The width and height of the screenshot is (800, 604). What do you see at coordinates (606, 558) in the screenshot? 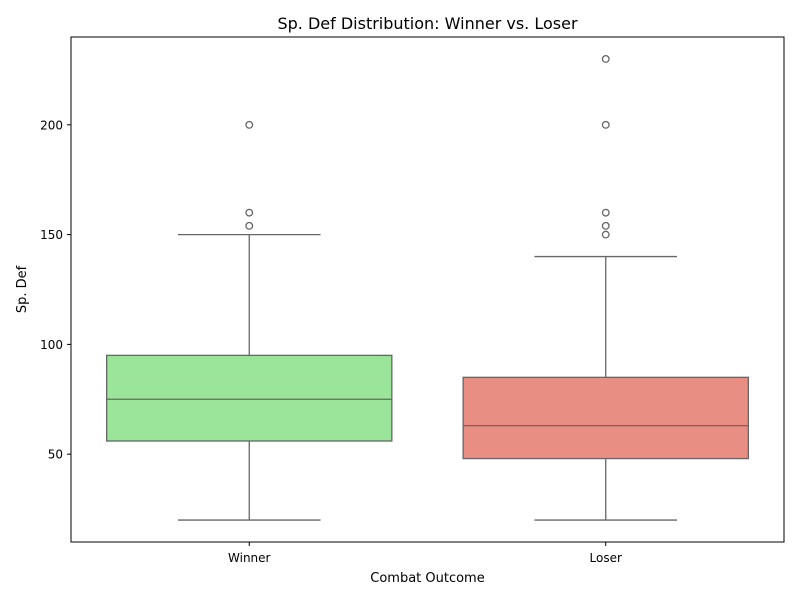
I see `x-tick-label: Loser` at bounding box center [606, 558].